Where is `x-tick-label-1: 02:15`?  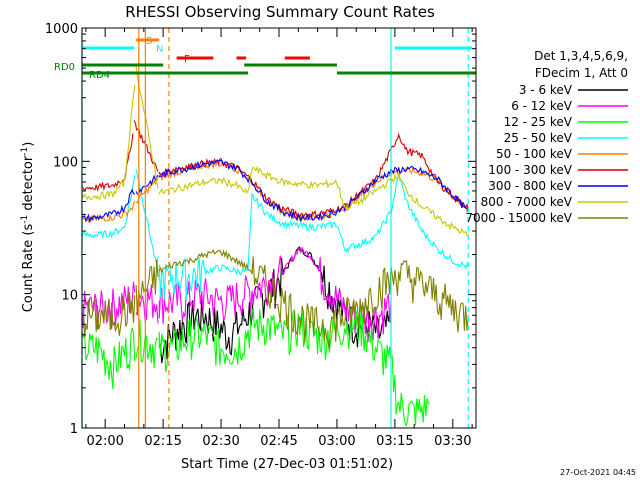 x-tick-label-1: 02:15 is located at coordinates (162, 441).